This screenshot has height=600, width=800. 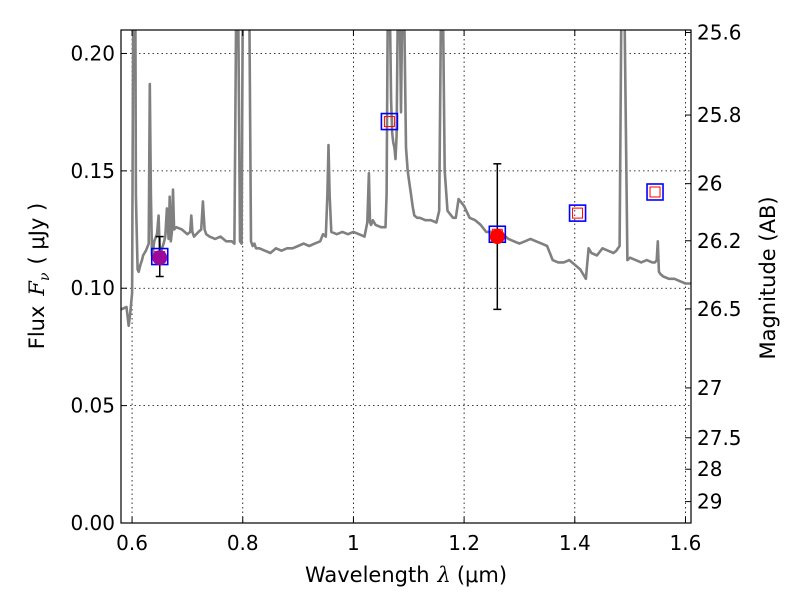 What do you see at coordinates (243, 543) in the screenshot?
I see `x-tick-label: 0.8` at bounding box center [243, 543].